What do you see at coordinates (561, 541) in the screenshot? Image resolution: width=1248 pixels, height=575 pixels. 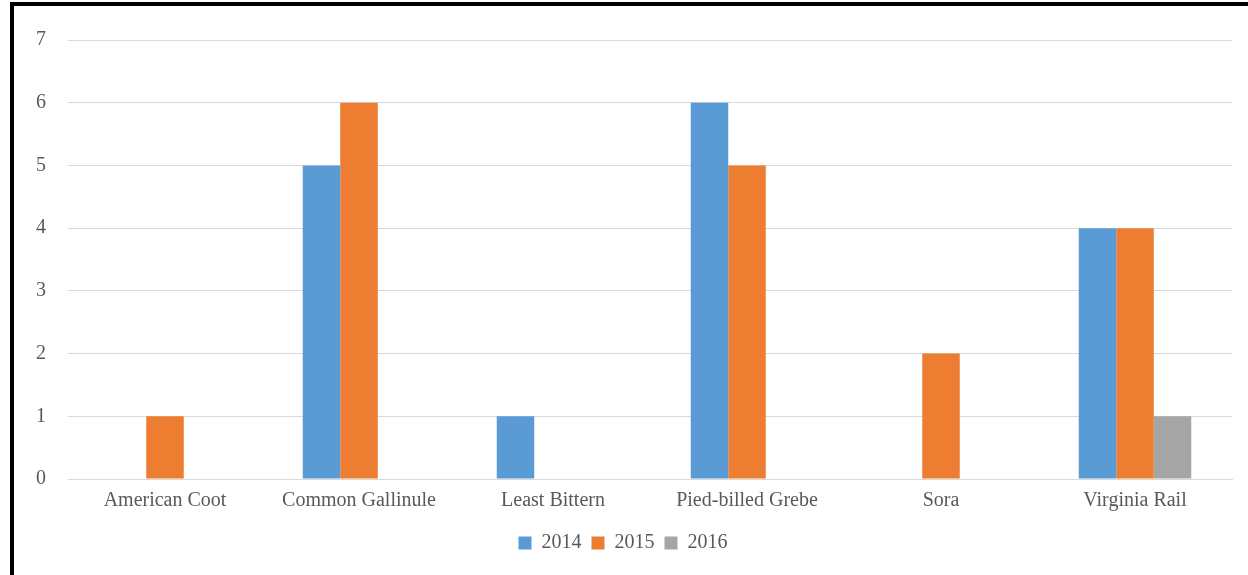 I see `legend-label: 2014` at bounding box center [561, 541].